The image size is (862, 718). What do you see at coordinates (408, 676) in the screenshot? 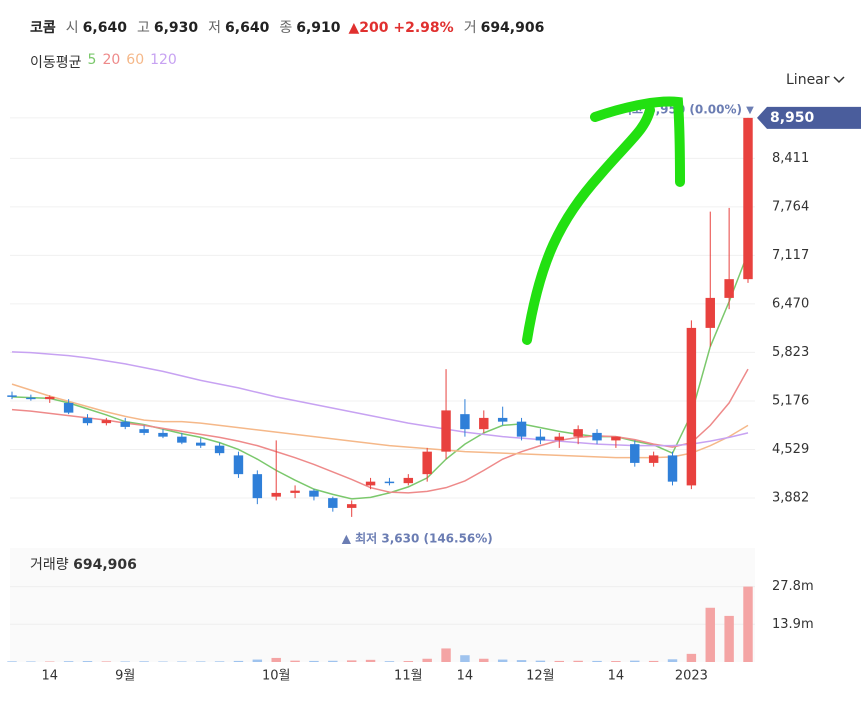
I see `x-tick-label: 11월` at bounding box center [408, 676].